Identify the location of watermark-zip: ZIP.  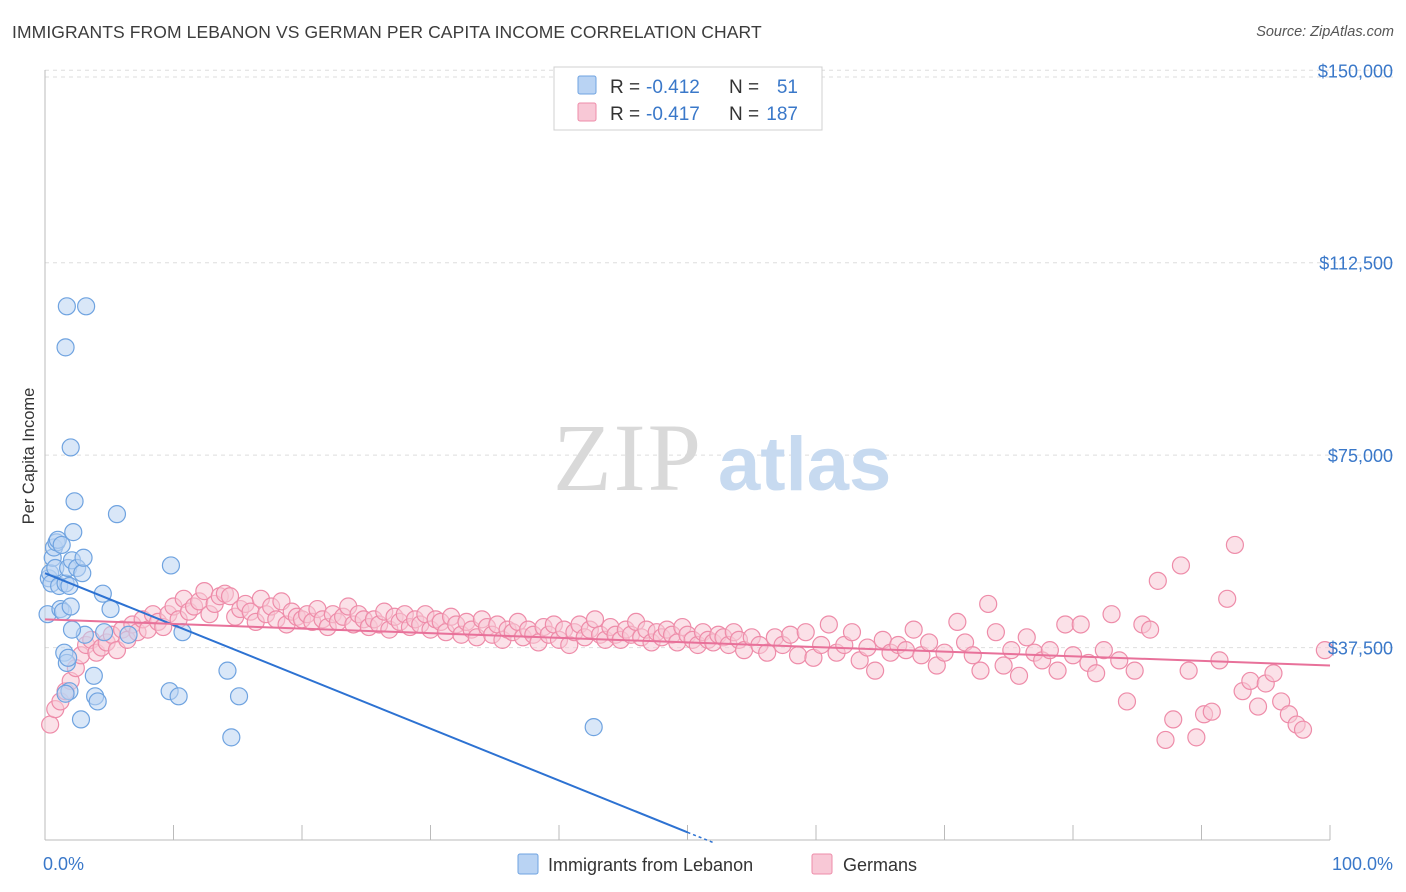
(628, 457).